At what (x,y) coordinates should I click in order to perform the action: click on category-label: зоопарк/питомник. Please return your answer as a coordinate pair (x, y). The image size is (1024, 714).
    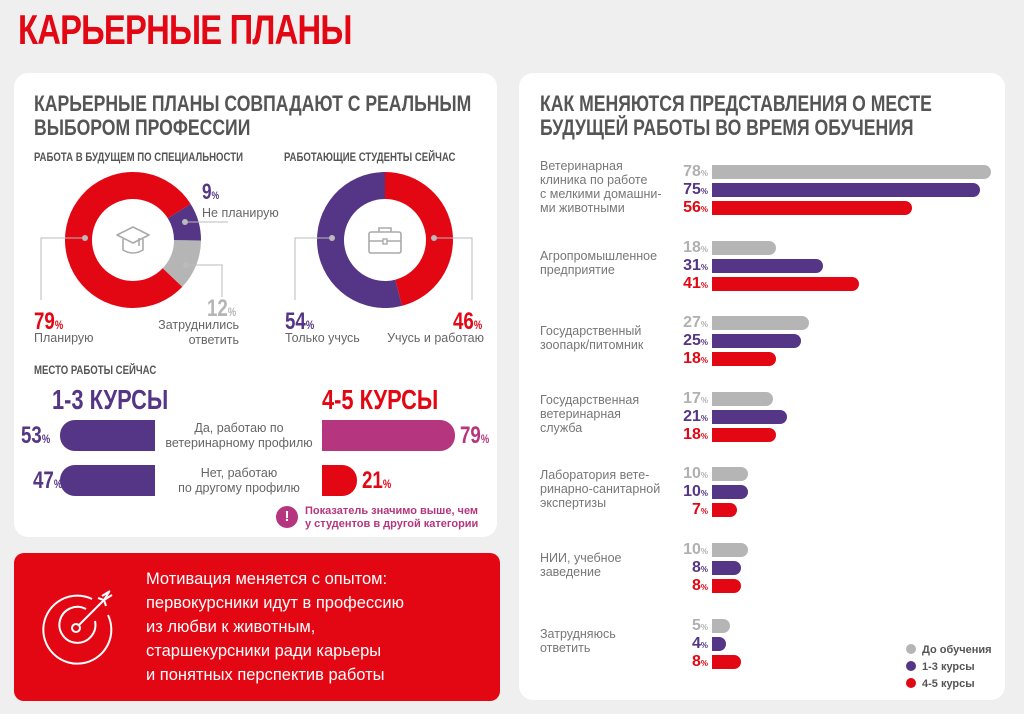
    Looking at the image, I should click on (591, 345).